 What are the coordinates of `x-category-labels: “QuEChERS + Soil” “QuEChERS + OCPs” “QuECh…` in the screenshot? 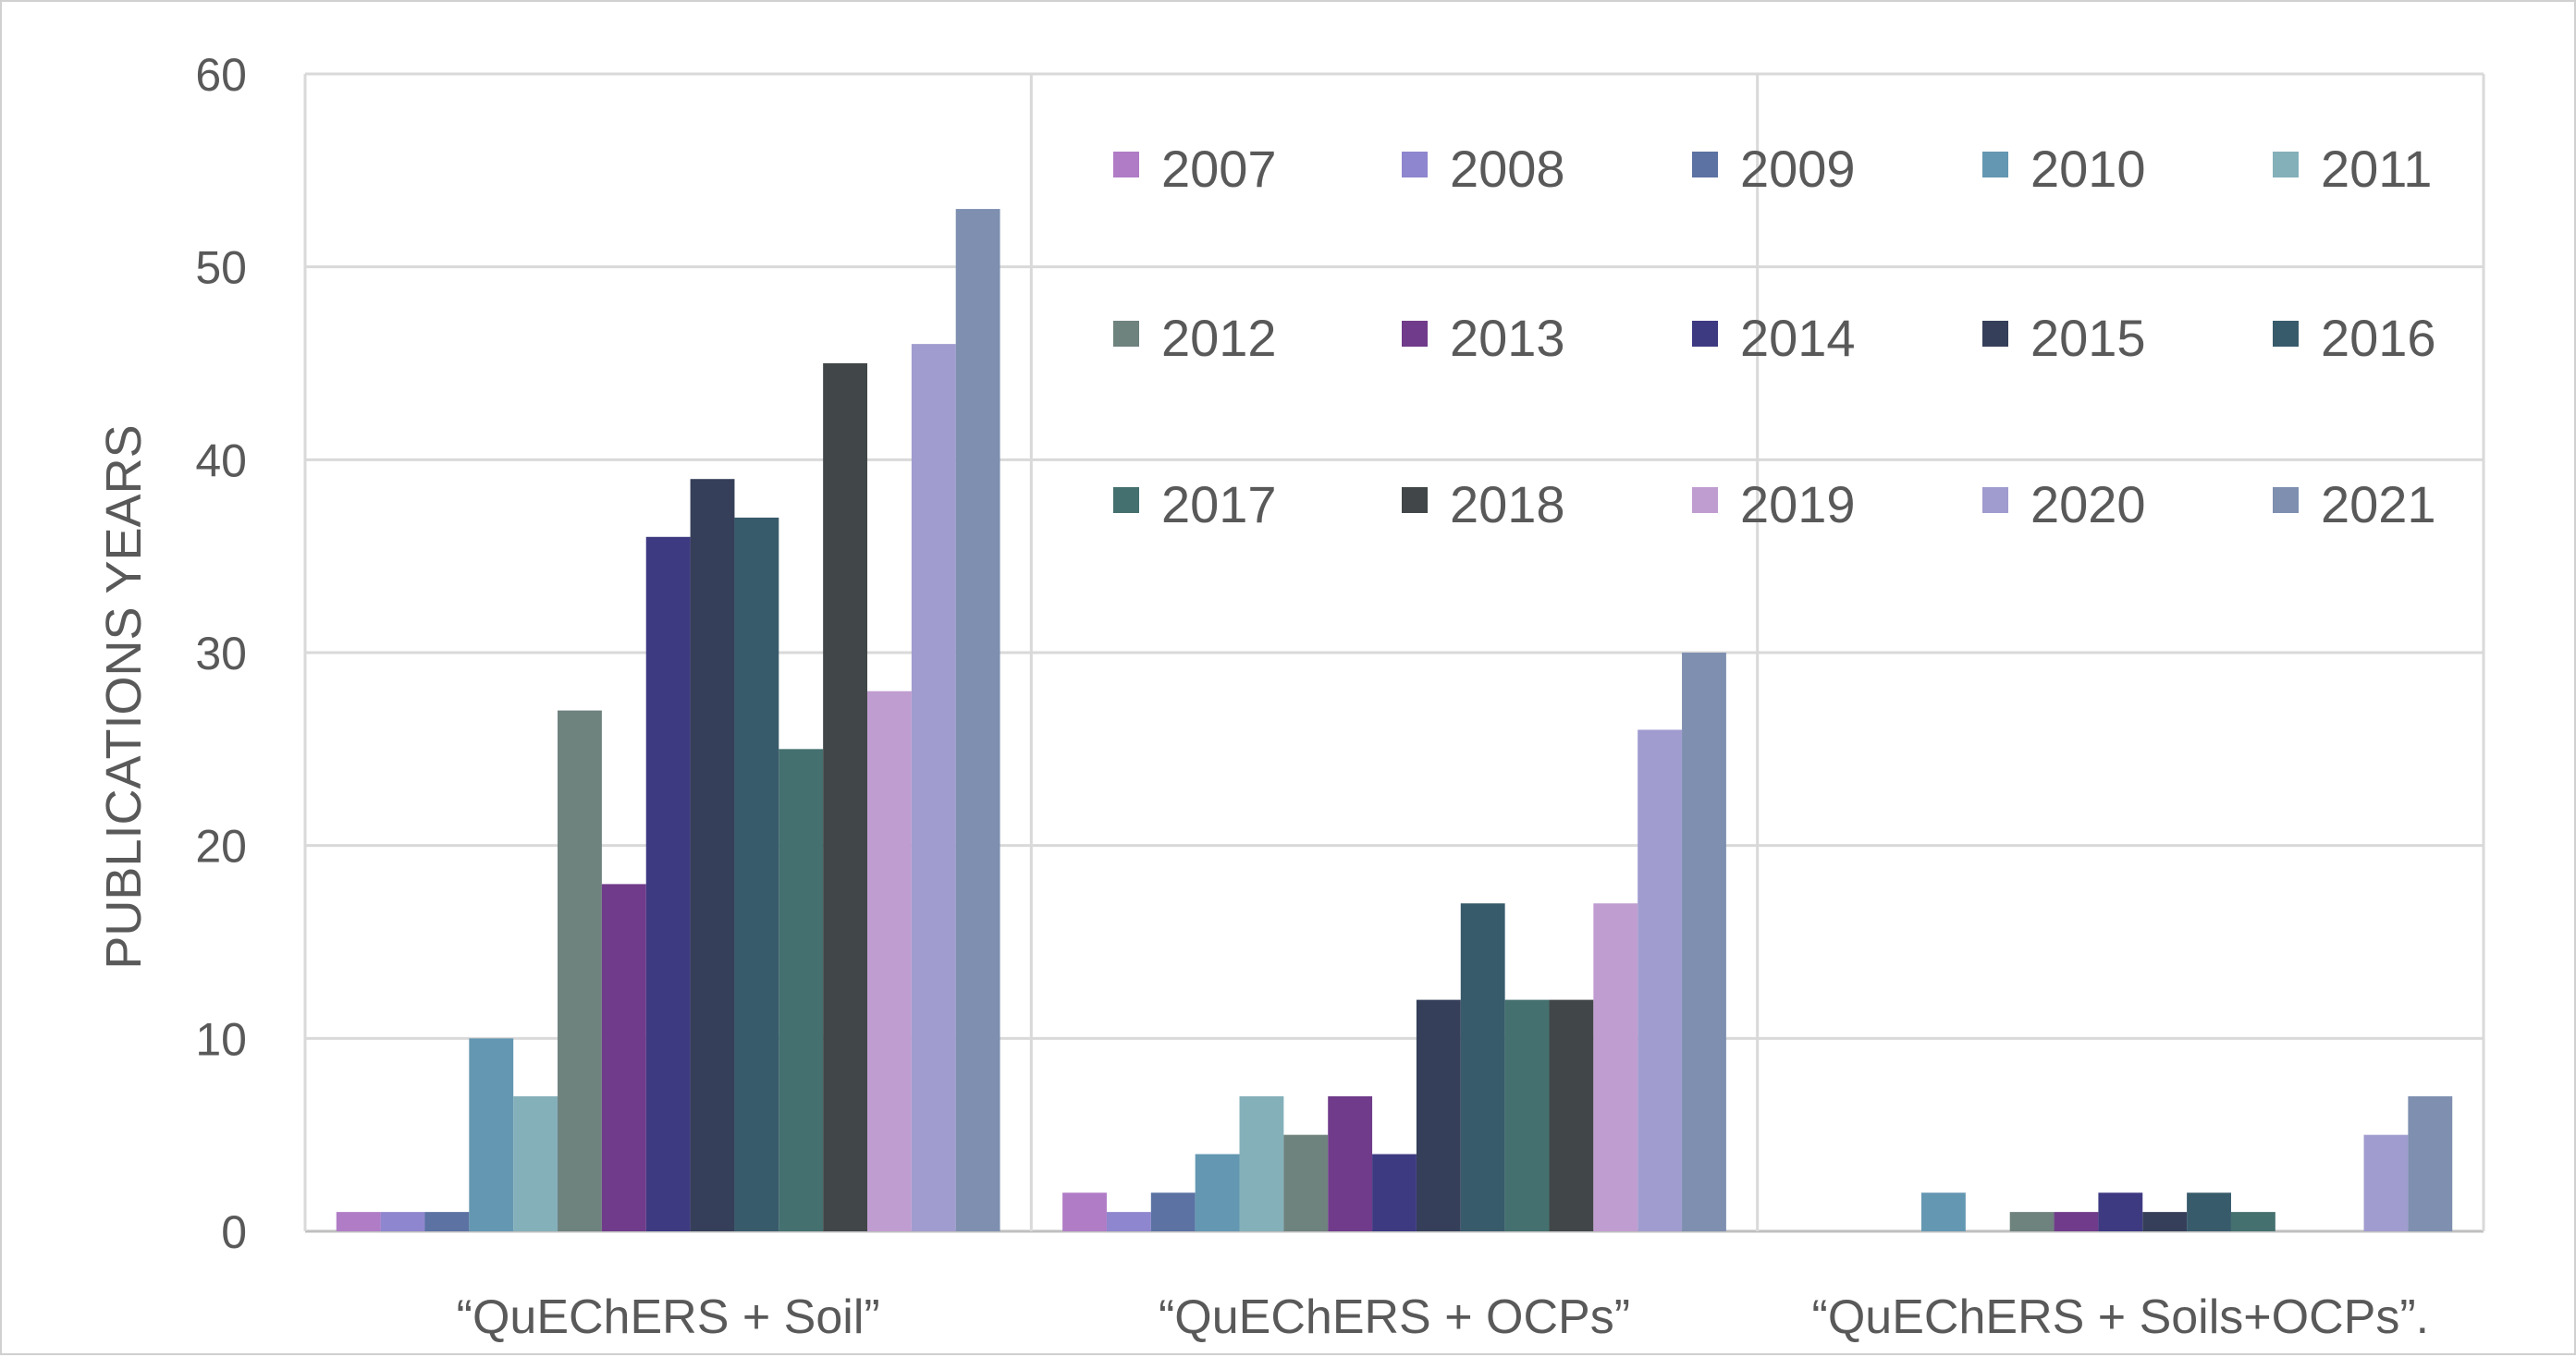 It's located at (1443, 1317).